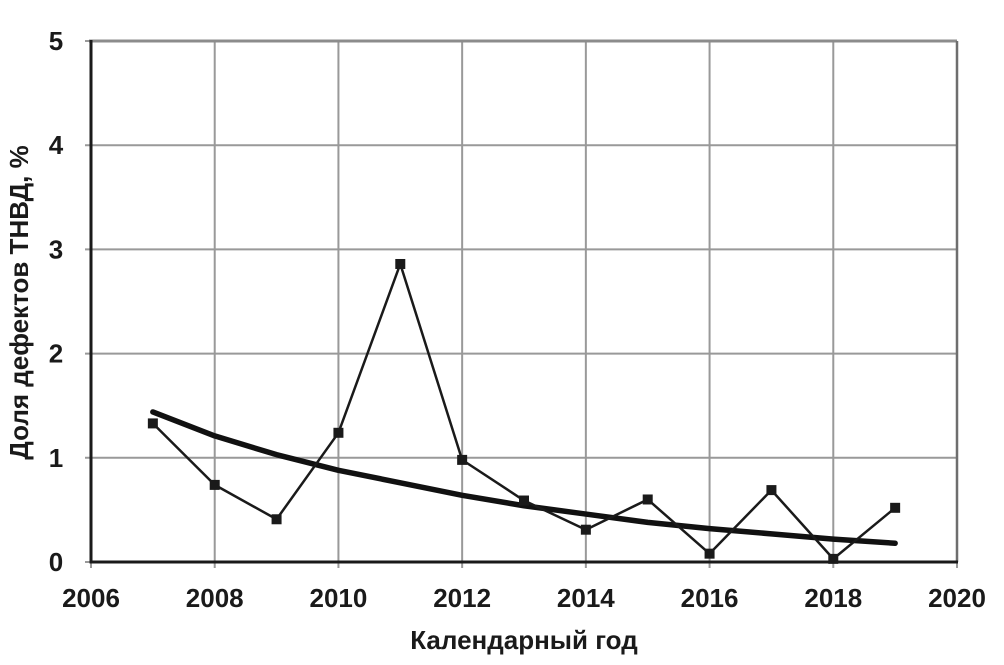 Image resolution: width=1004 pixels, height=665 pixels. What do you see at coordinates (339, 598) in the screenshot?
I see `x-tick-label: 2010` at bounding box center [339, 598].